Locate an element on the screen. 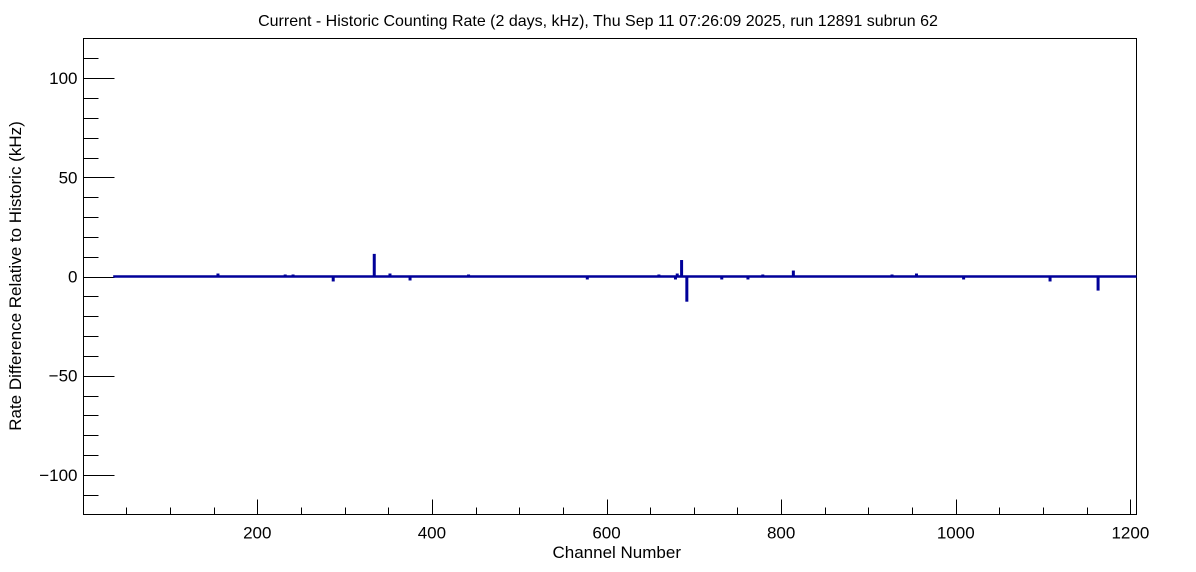 This screenshot has height=572, width=1196. x-tick-label: 800 is located at coordinates (781, 533).